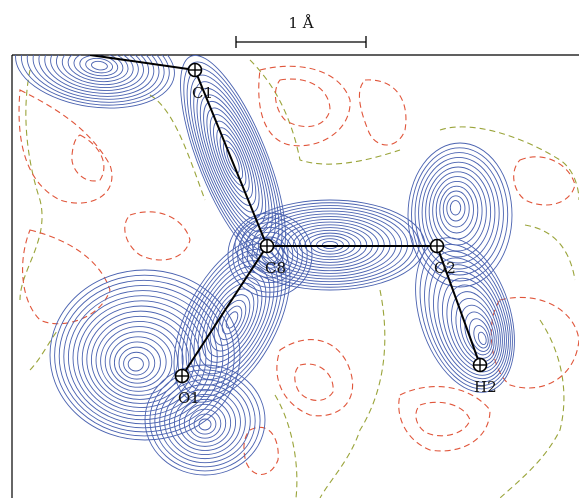 The image size is (579, 498). I want to click on contour-family-o1-left, so click(145, 355).